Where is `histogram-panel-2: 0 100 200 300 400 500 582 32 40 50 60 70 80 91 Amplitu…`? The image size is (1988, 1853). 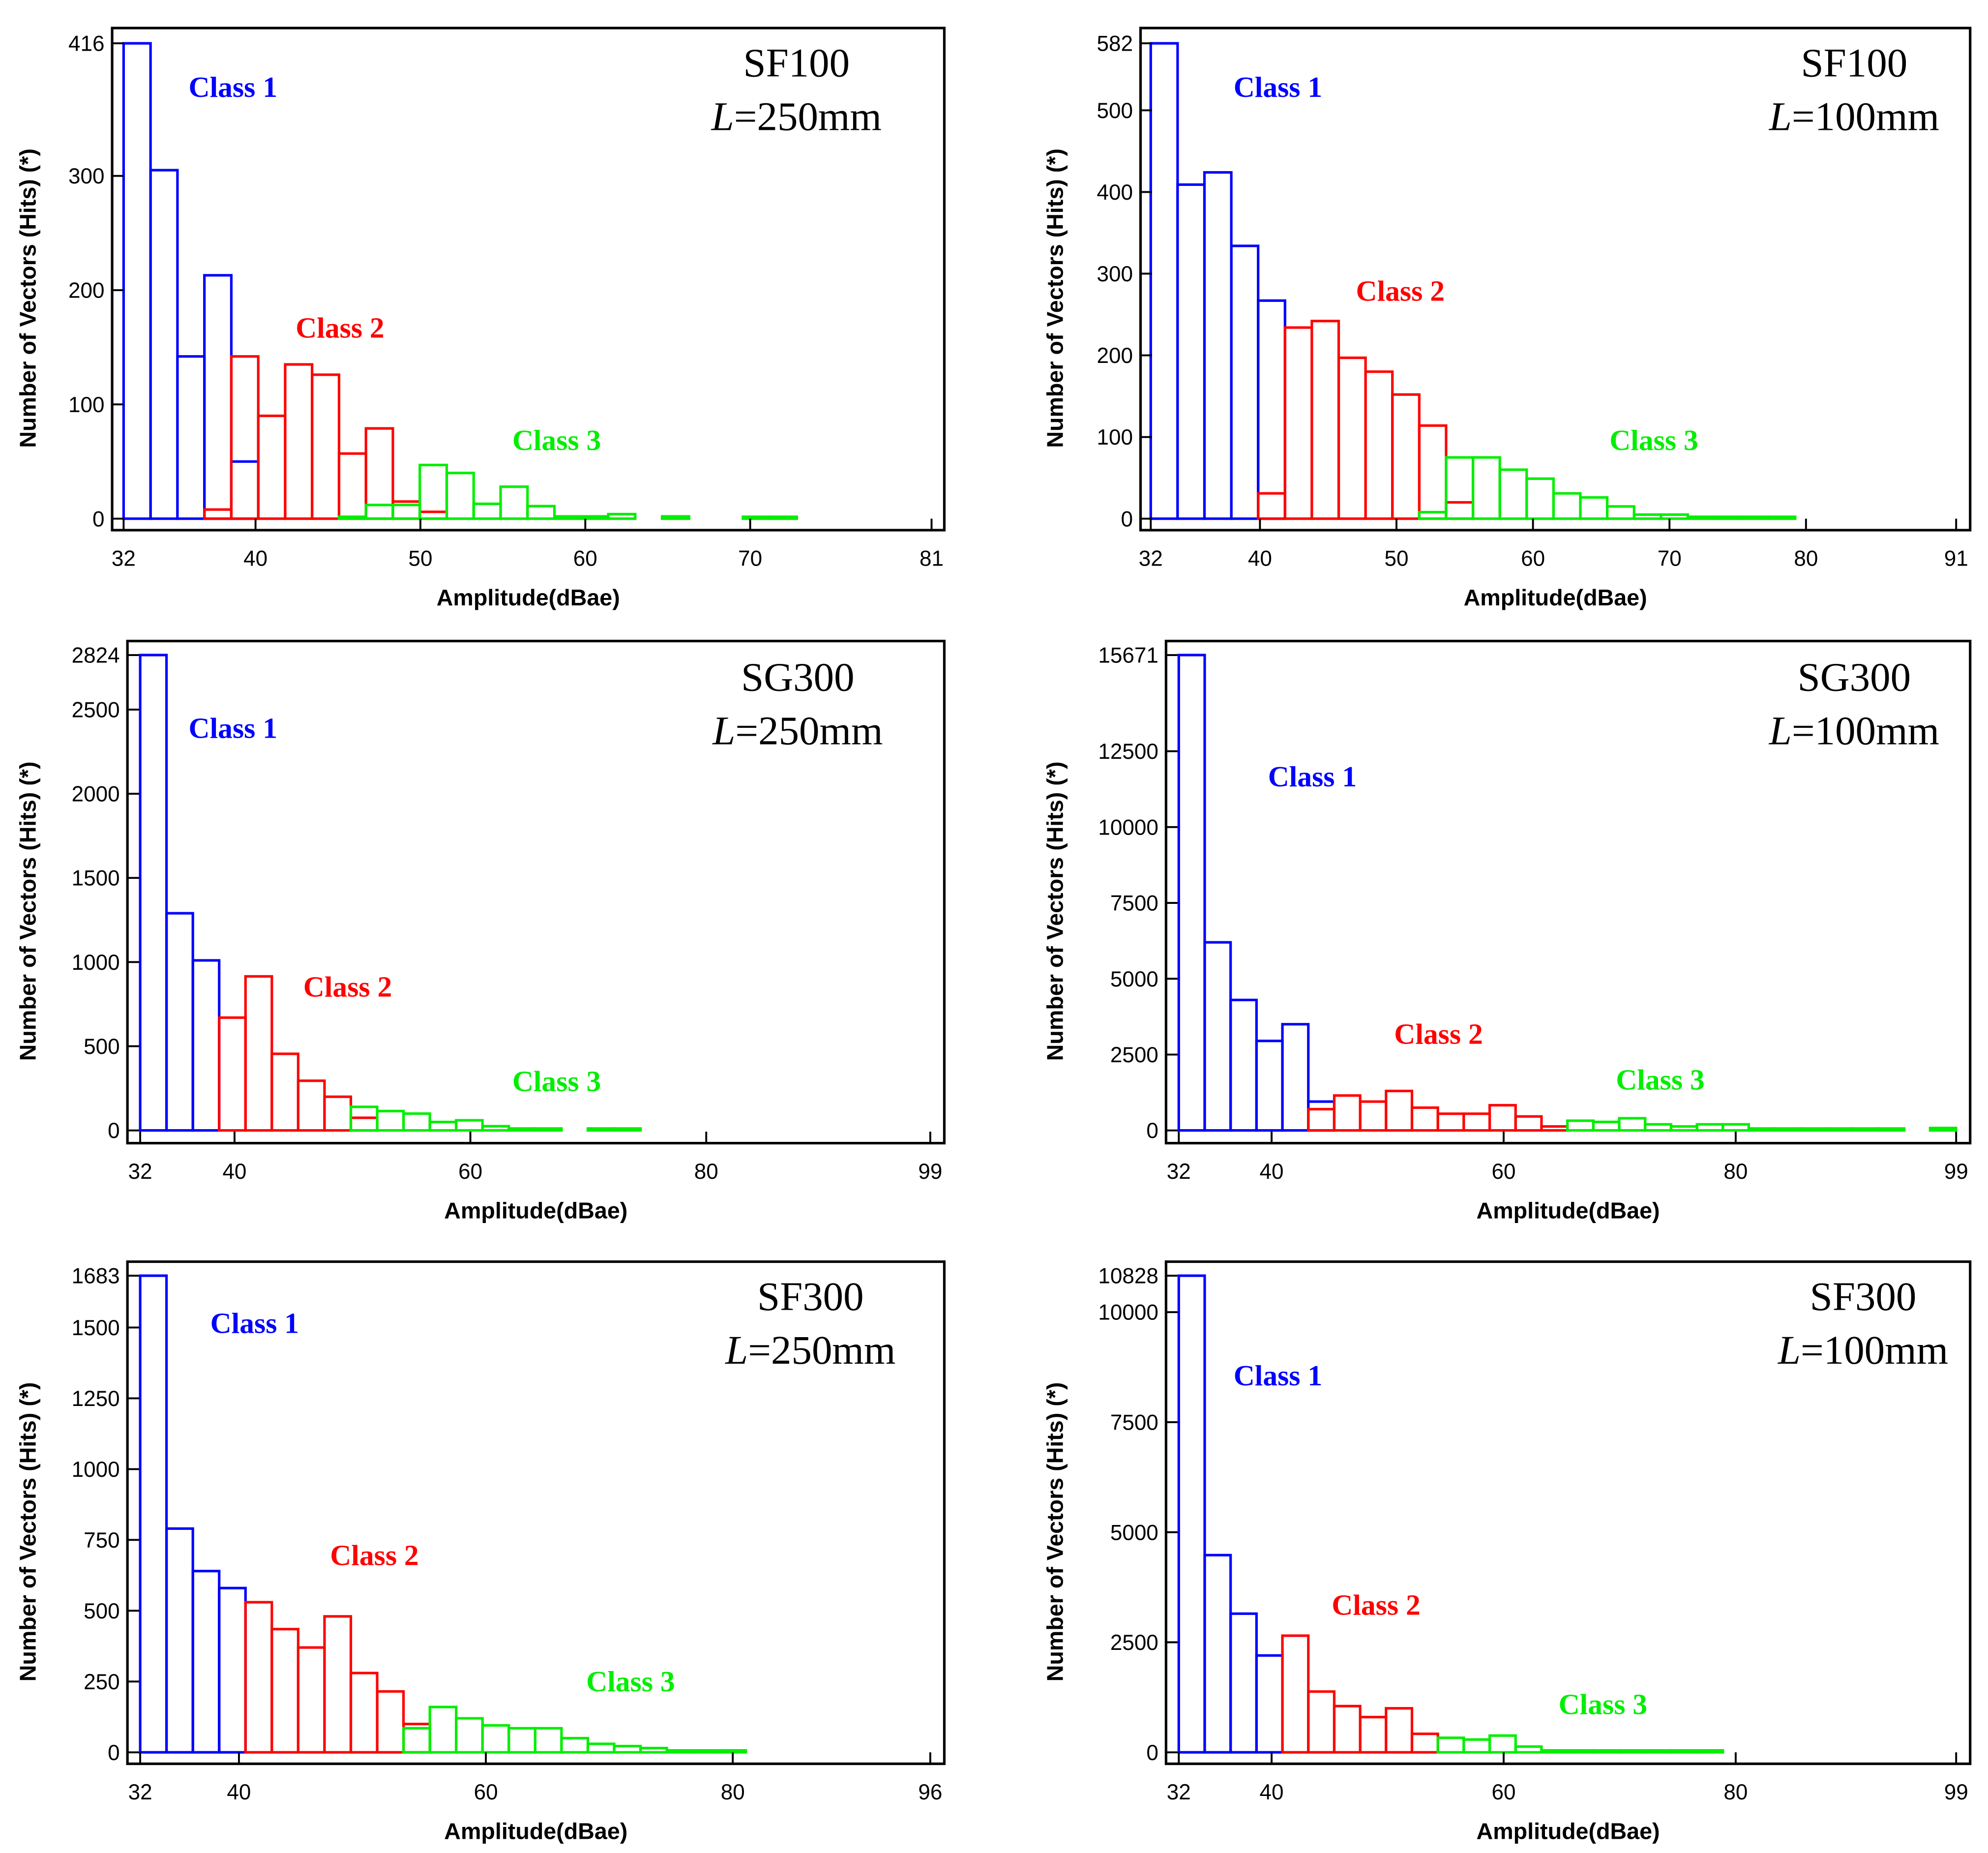
histogram-panel-2: 0 100 200 300 400 500 582 32 40 50 60 70 80 91 Amplitu… is located at coordinates (1507, 318).